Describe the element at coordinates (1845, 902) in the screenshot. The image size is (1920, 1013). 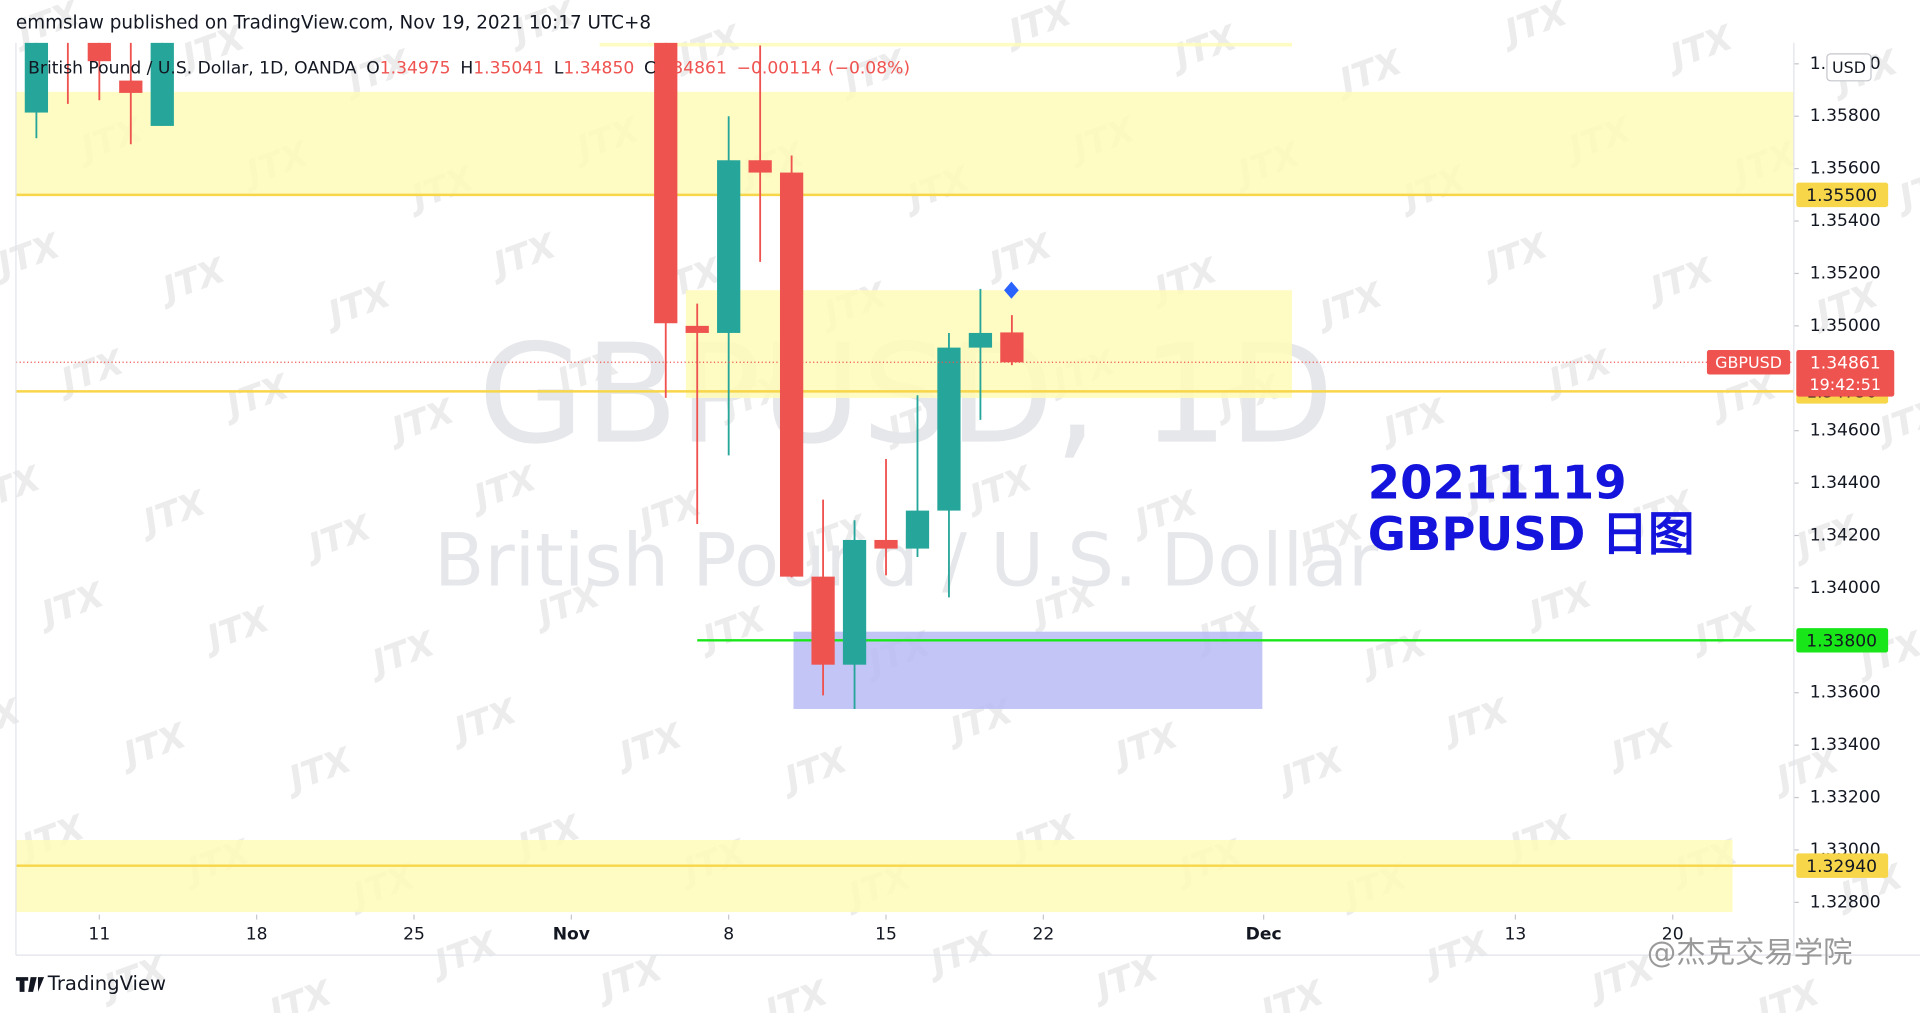
I see `y-tick-label: 1.32800` at that location.